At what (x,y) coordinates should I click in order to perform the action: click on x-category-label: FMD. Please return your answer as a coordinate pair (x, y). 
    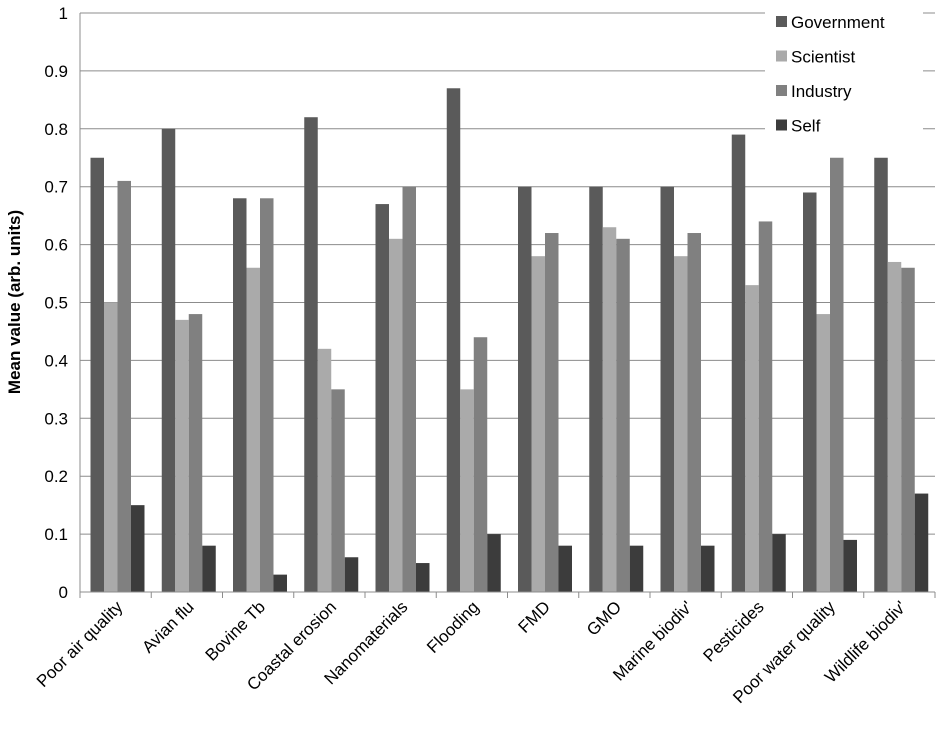
    Looking at the image, I should click on (533, 616).